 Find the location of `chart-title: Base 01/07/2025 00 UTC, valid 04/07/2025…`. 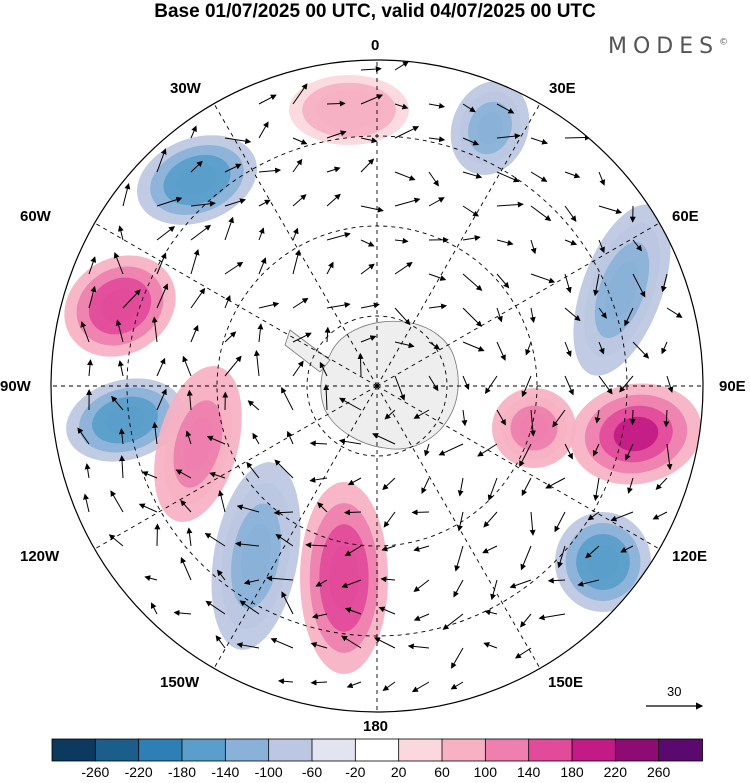

chart-title: Base 01/07/2025 00 UTC, valid 04/07/2025… is located at coordinates (375, 11).